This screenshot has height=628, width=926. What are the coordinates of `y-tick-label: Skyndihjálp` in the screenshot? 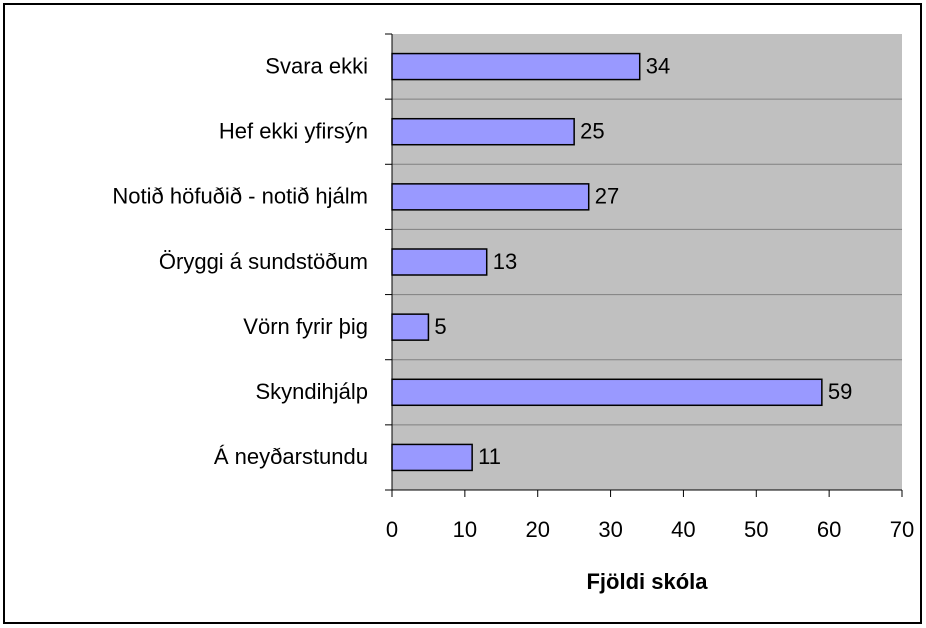 It's located at (311, 391).